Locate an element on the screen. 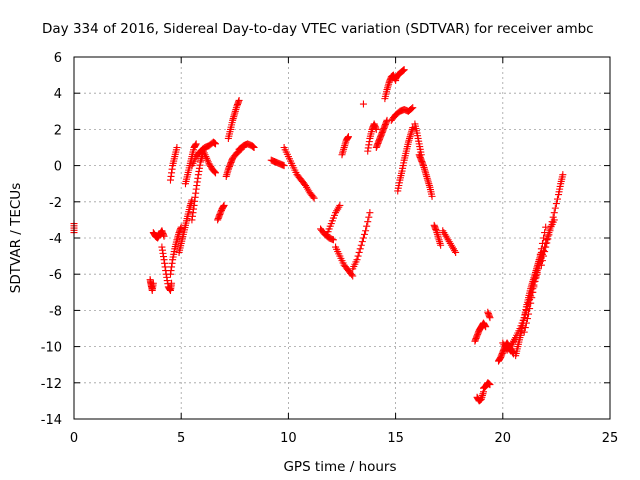 The width and height of the screenshot is (640, 480). x-tick-label: 0 is located at coordinates (74, 438).